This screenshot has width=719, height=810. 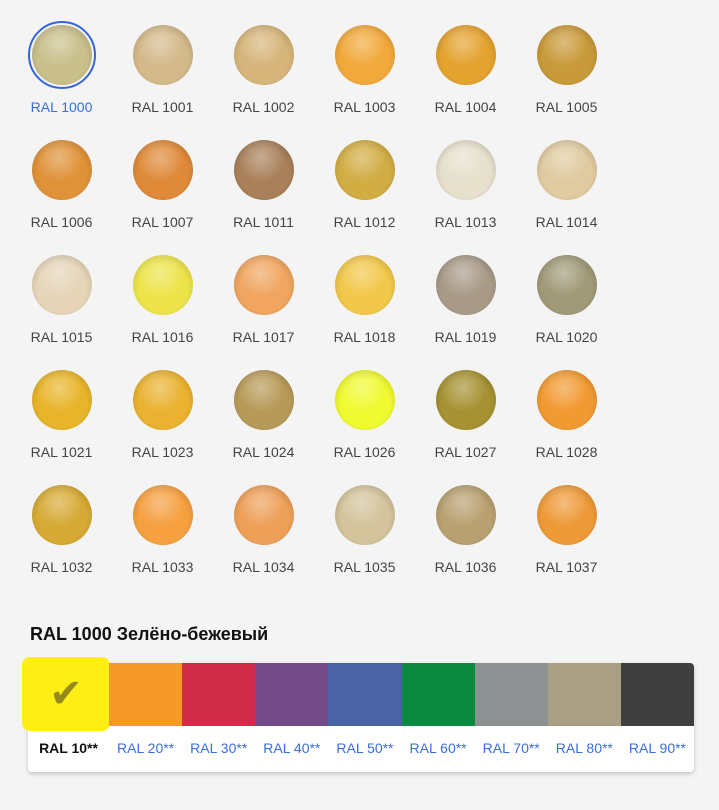 I want to click on color-swatch: RAL 1015, so click(x=61, y=309).